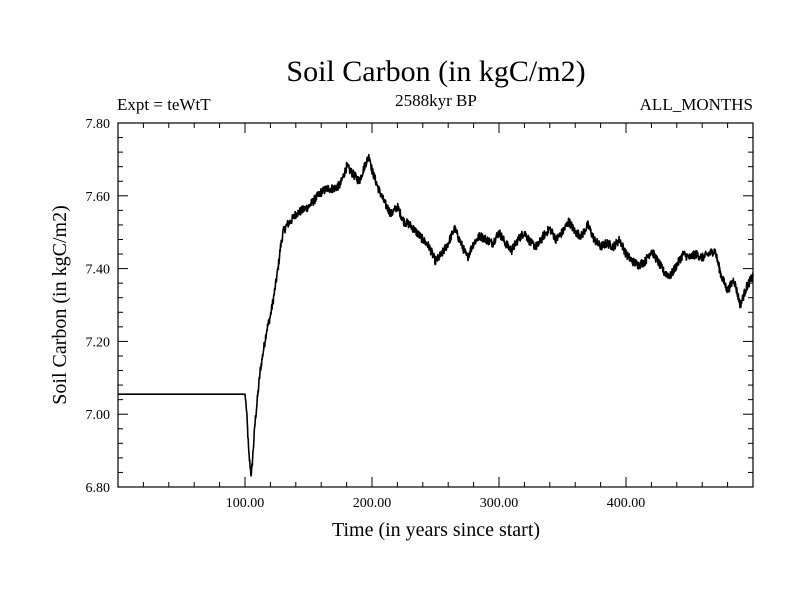 The height and width of the screenshot is (600, 800). What do you see at coordinates (98, 270) in the screenshot?
I see `y-tick-label: 7.40` at bounding box center [98, 270].